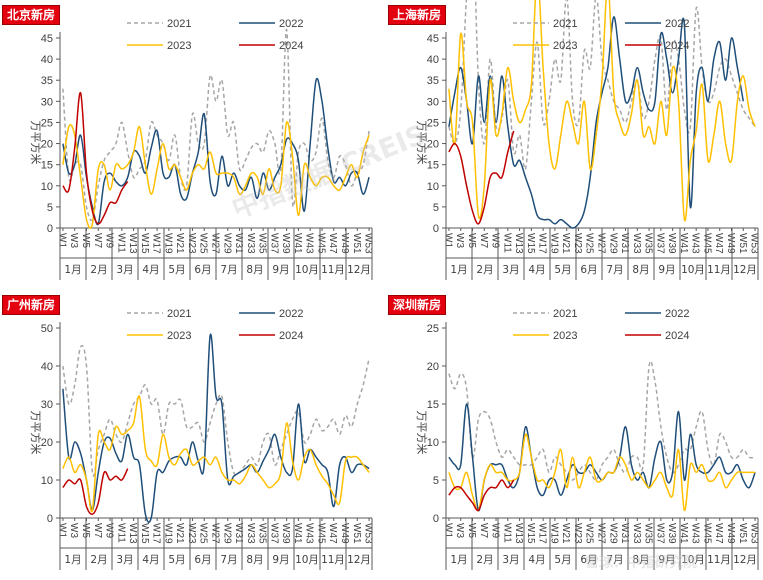 The height and width of the screenshot is (580, 763). What do you see at coordinates (417, 305) in the screenshot?
I see `chart-title-shenzhen: 深圳新房` at bounding box center [417, 305].